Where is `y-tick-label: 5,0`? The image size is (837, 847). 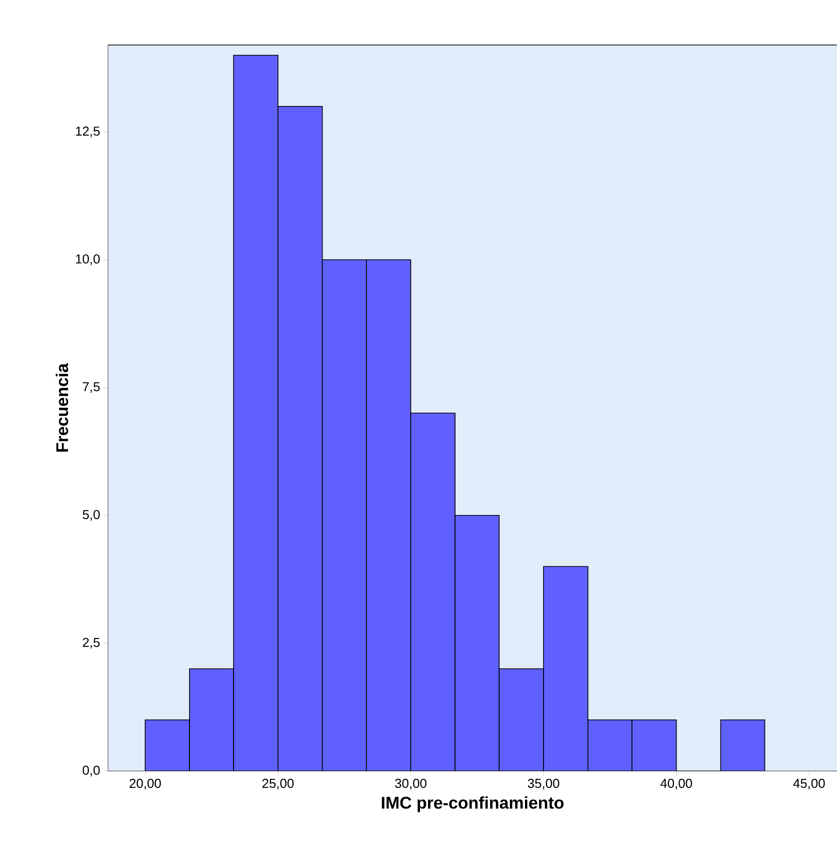 y-tick-label: 5,0 is located at coordinates (91, 515).